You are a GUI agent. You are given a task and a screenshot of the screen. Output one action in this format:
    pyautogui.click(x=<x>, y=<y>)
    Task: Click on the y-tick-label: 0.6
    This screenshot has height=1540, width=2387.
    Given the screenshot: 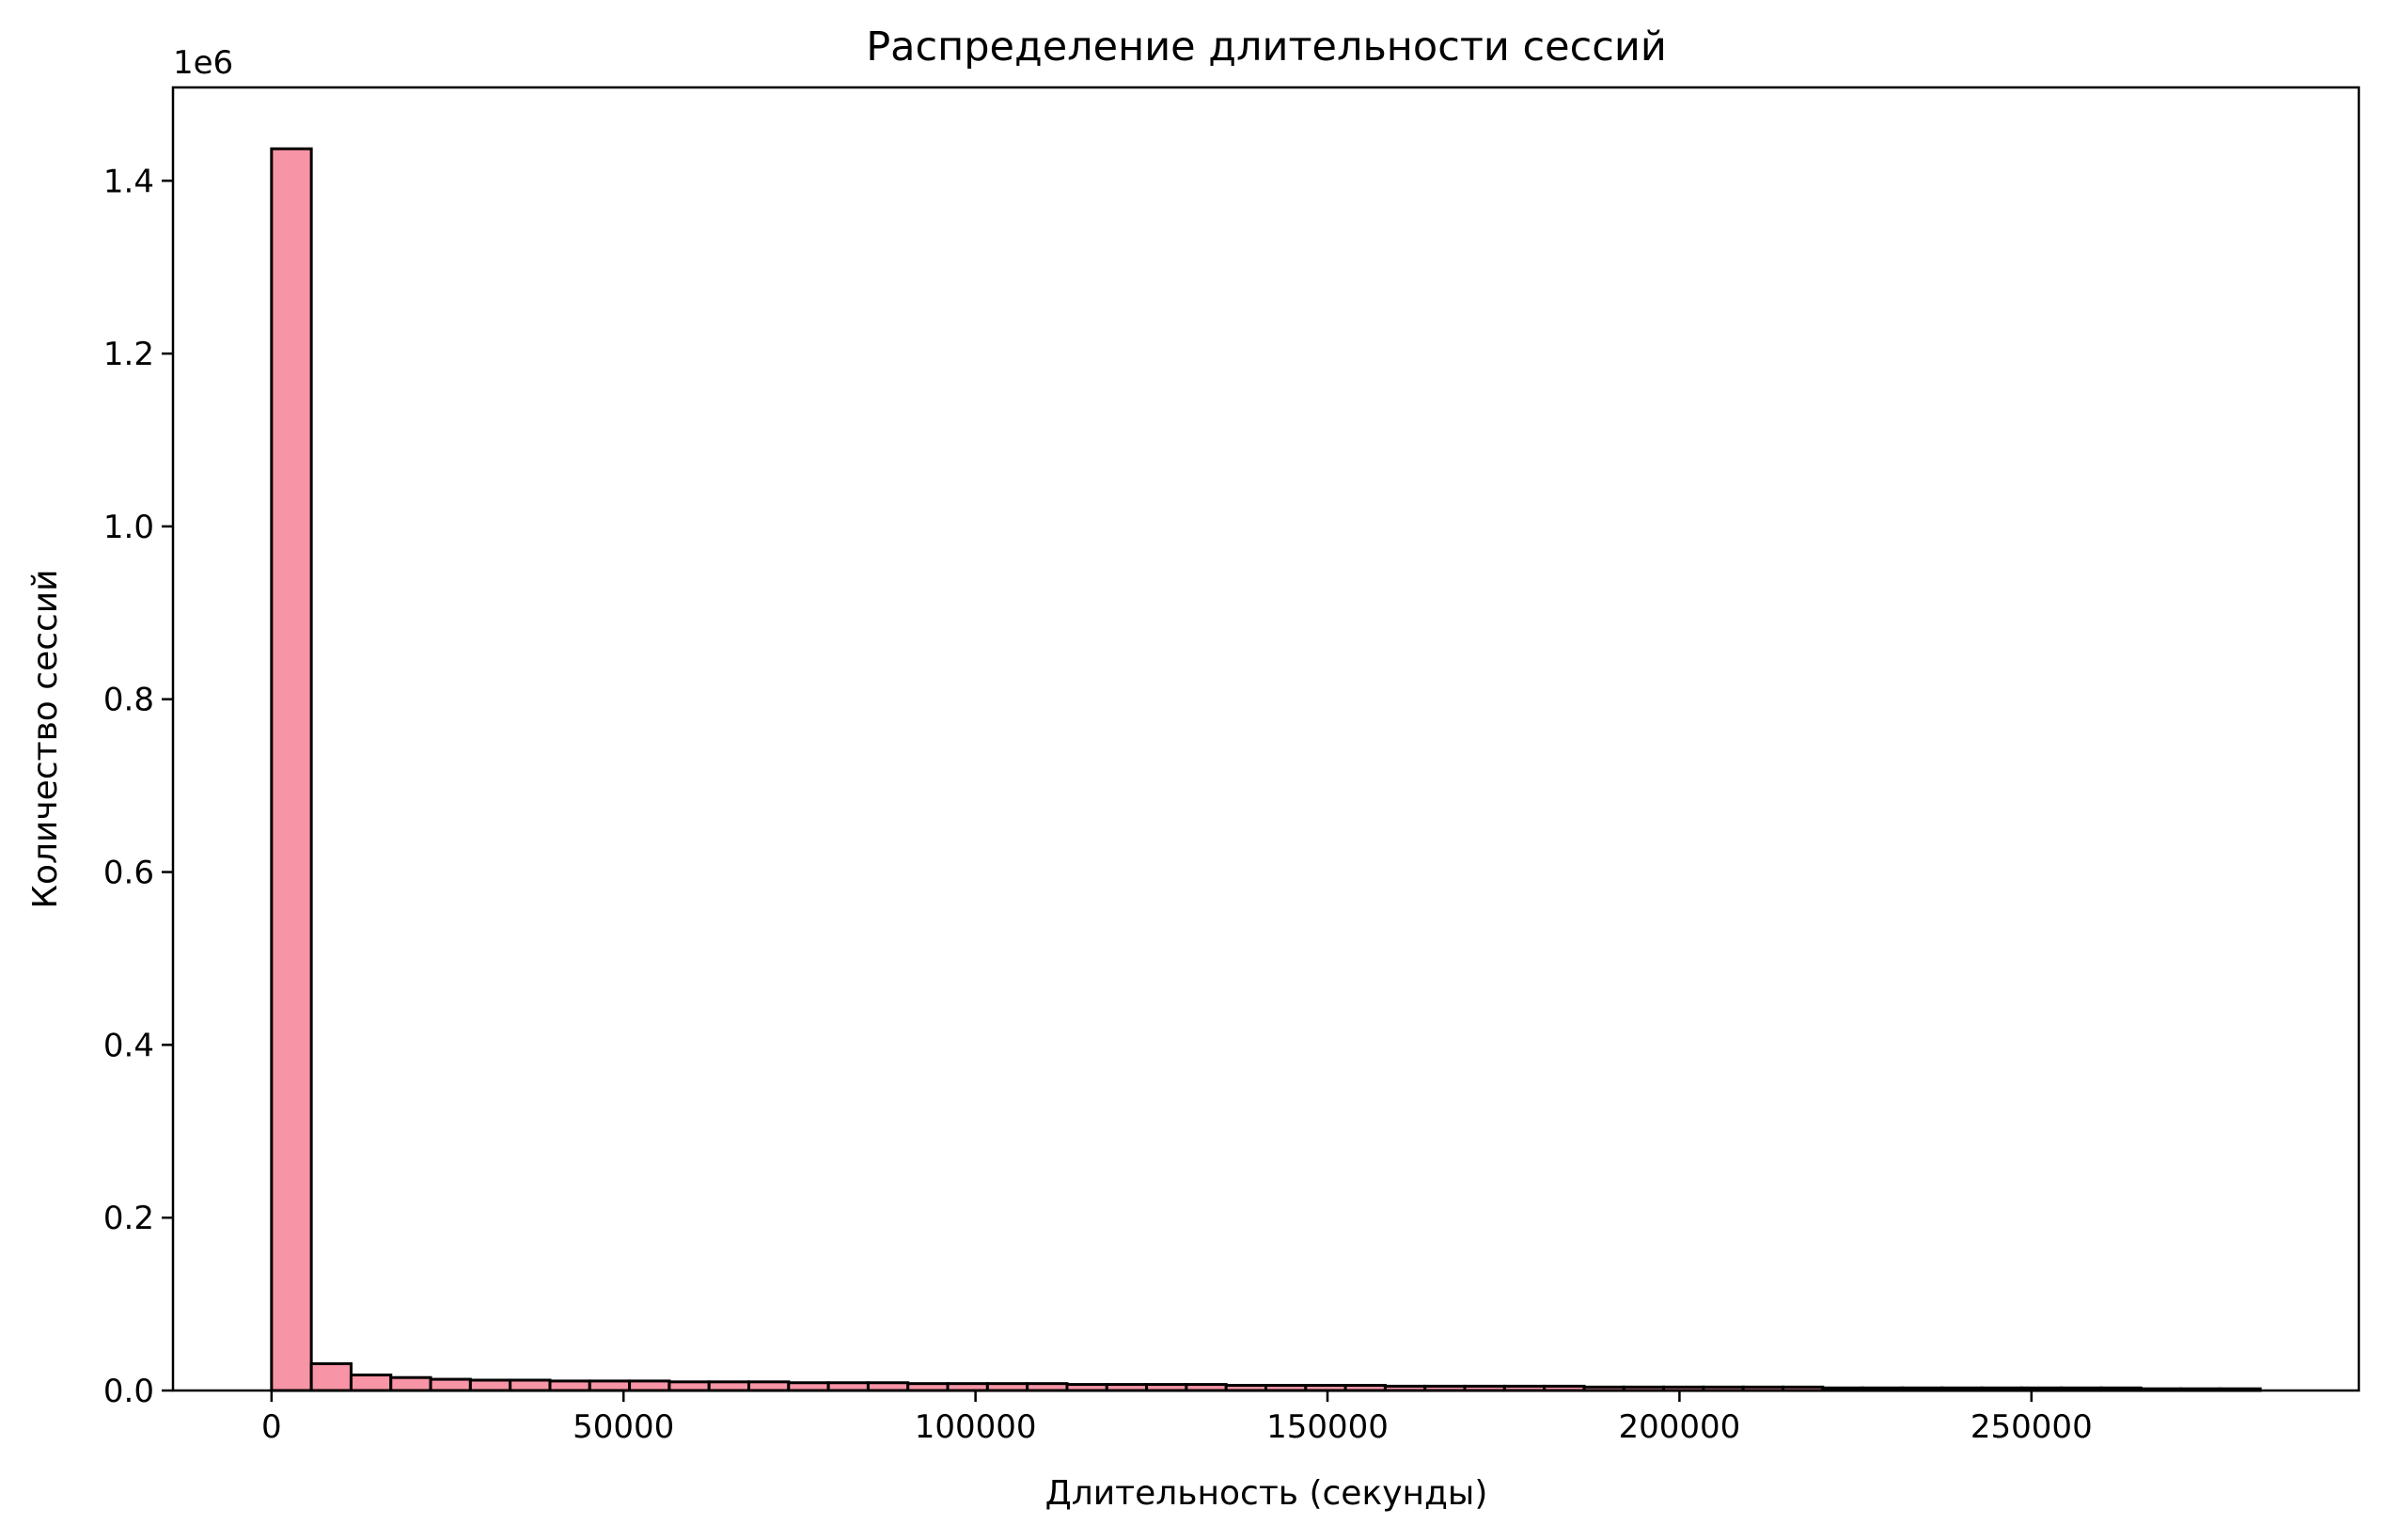 What is the action you would take?
    pyautogui.click(x=128, y=873)
    